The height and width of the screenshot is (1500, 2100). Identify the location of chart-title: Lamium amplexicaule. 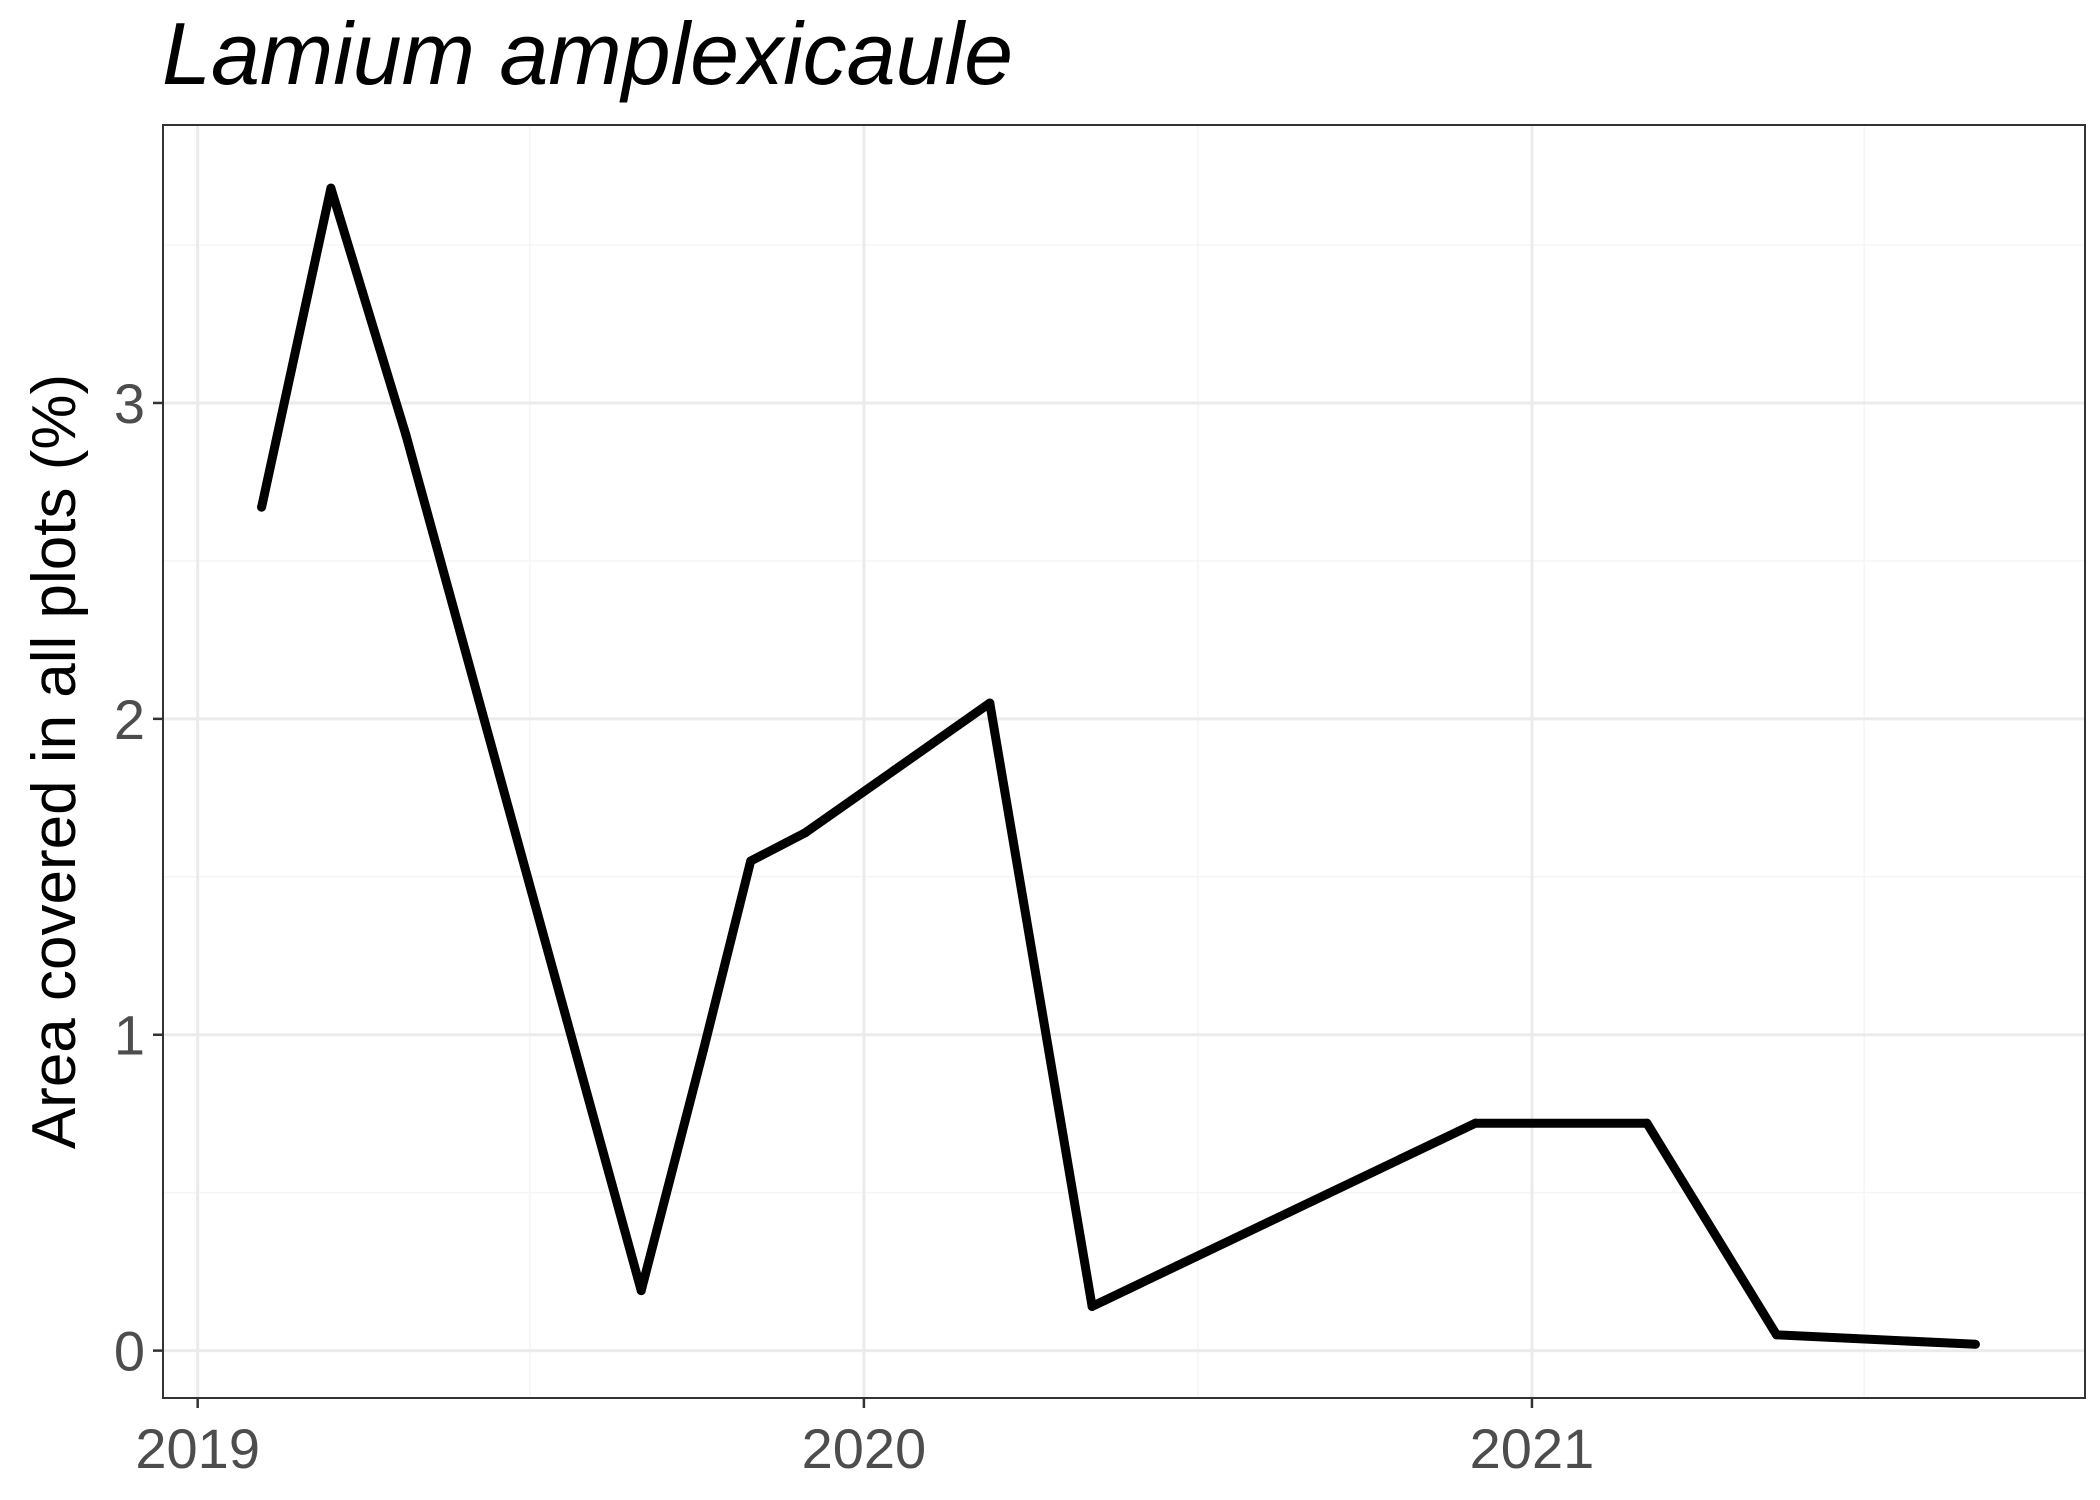
(587, 53).